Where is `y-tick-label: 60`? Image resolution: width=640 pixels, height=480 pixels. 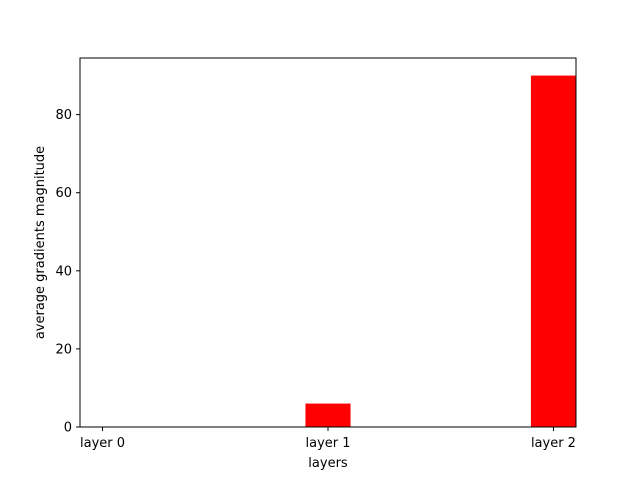
y-tick-label: 60 is located at coordinates (63, 193).